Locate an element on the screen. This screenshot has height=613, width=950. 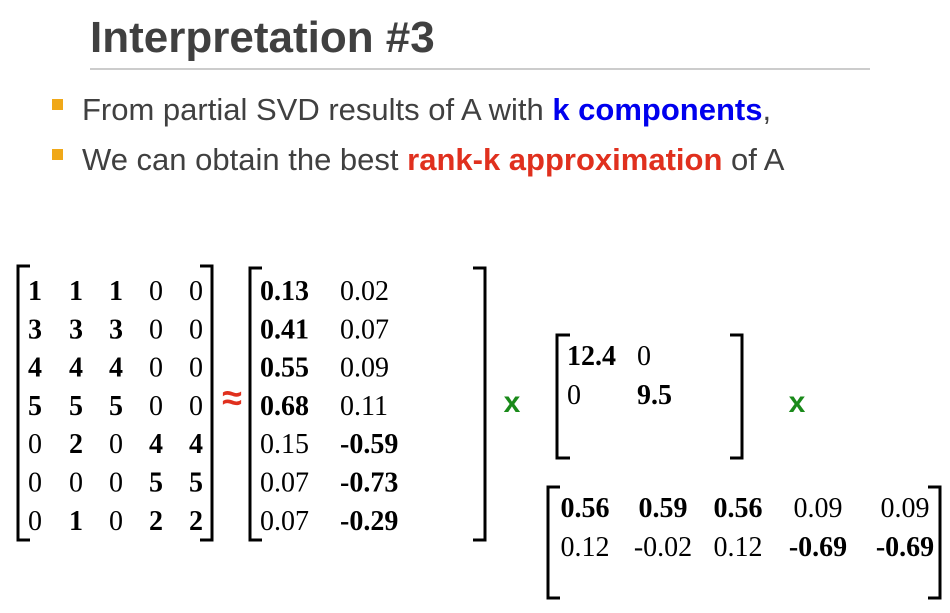
matrix-cell: -0.59 is located at coordinates (369, 444).